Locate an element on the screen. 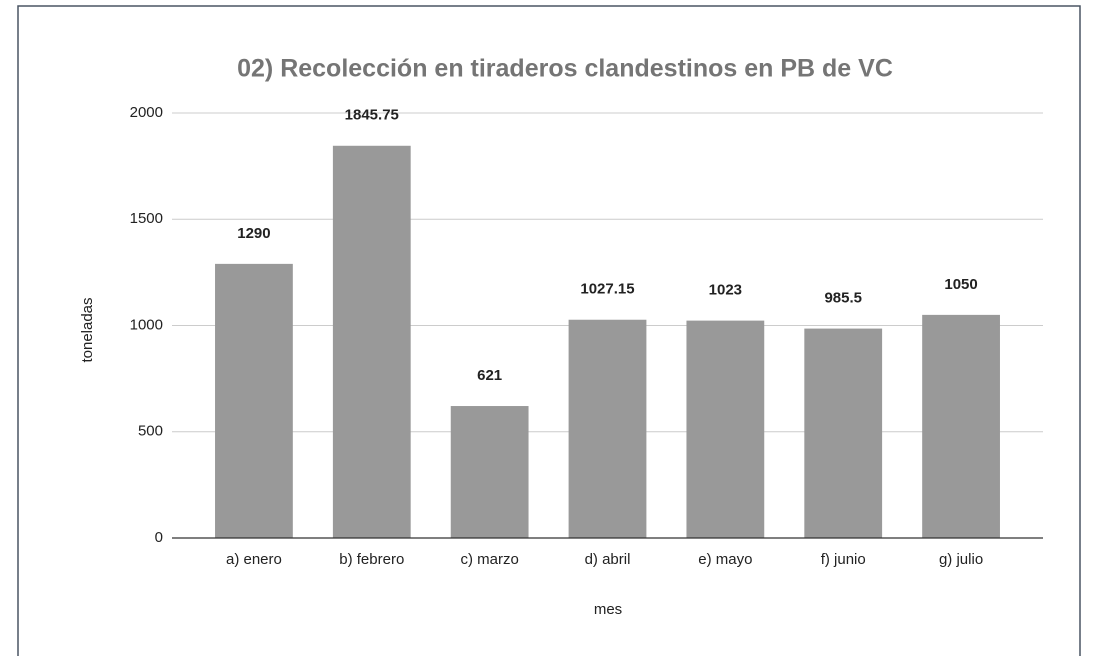 The width and height of the screenshot is (1097, 656). x-tick-label: b) febrero is located at coordinates (371, 559).